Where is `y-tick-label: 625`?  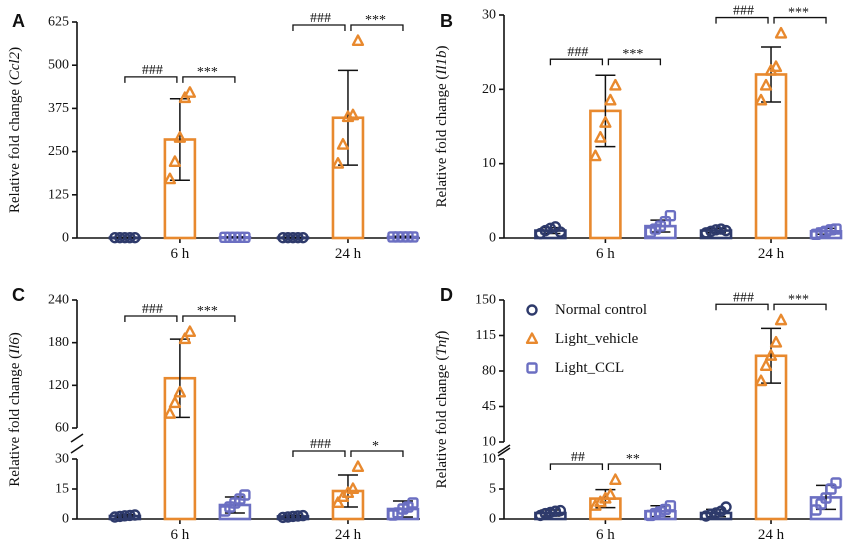 y-tick-label: 625 is located at coordinates (58, 22).